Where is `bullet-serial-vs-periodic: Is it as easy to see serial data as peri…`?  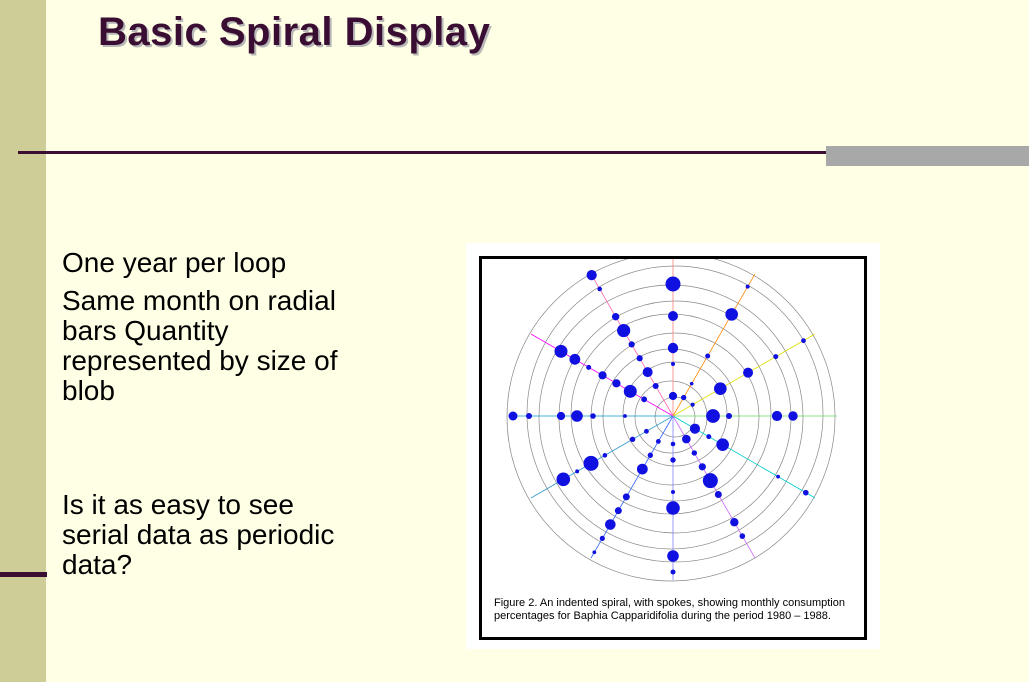 bullet-serial-vs-periodic: Is it as easy to see serial data as peri… is located at coordinates (198, 534).